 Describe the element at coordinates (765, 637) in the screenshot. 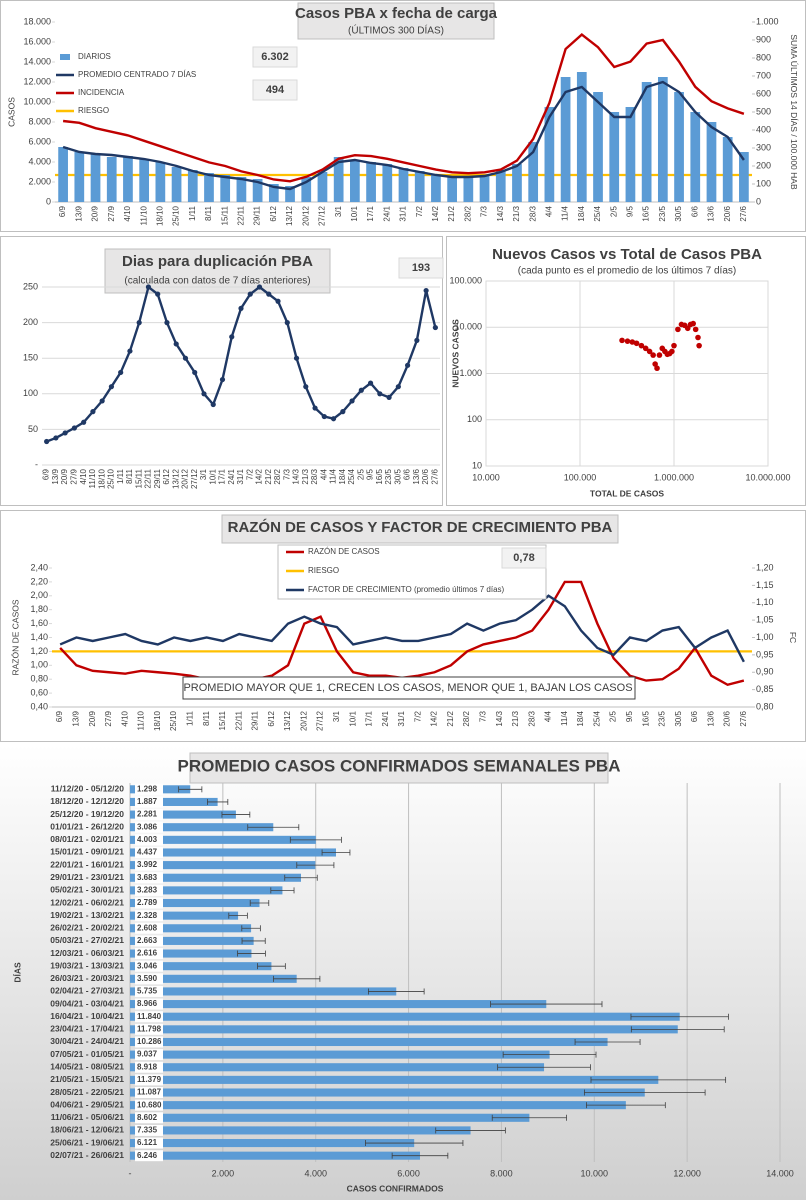

I see `y2-tick-label: 1,00` at that location.